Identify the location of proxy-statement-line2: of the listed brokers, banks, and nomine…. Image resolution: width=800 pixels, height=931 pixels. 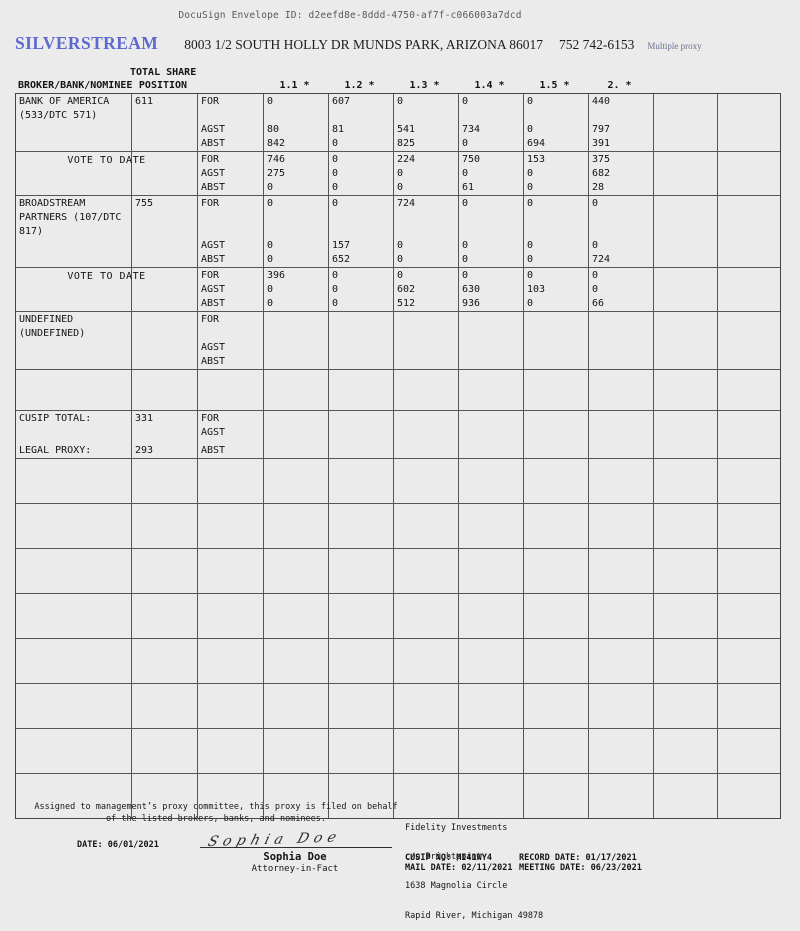
(216, 819).